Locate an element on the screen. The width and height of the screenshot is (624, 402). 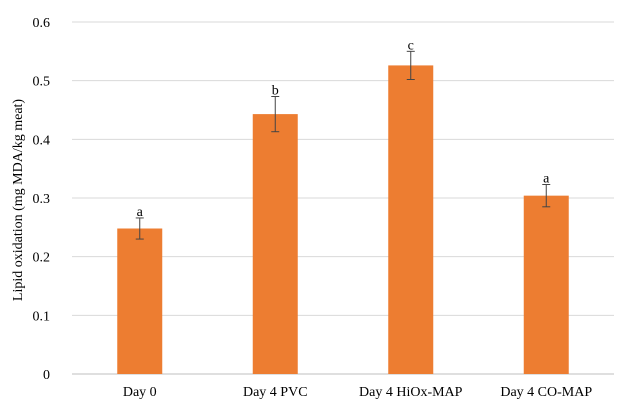
y-tick-label: 0.1 is located at coordinates (42, 316).